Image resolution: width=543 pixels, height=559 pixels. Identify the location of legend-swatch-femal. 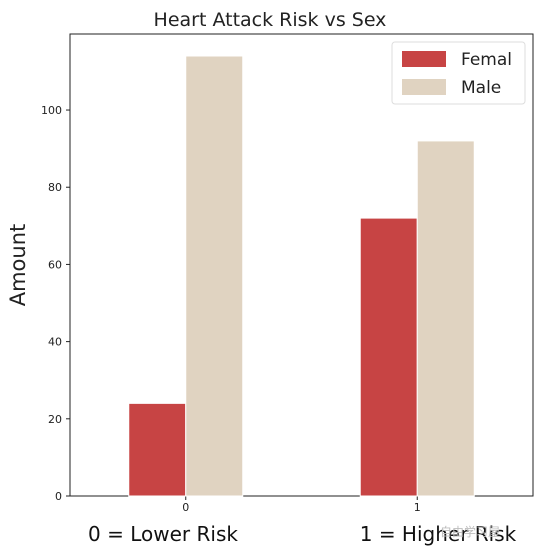
(424, 59).